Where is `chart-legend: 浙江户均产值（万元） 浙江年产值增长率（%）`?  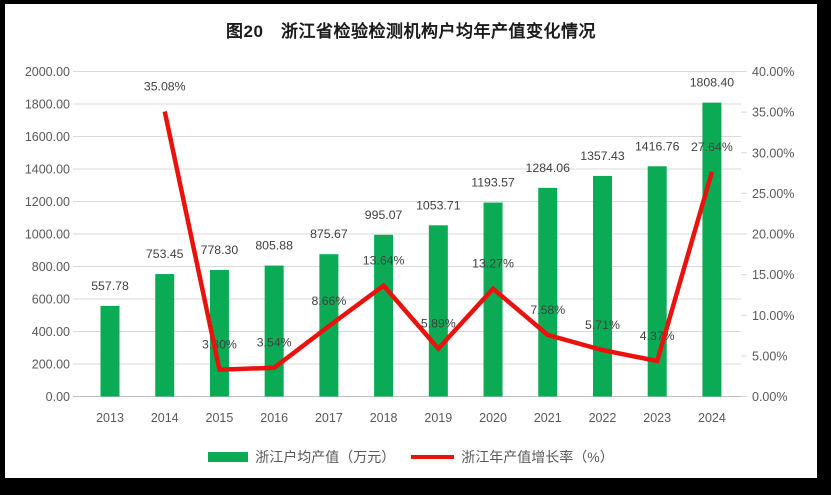 chart-legend: 浙江户均产值（万元） 浙江年产值增长率（%） is located at coordinates (411, 457).